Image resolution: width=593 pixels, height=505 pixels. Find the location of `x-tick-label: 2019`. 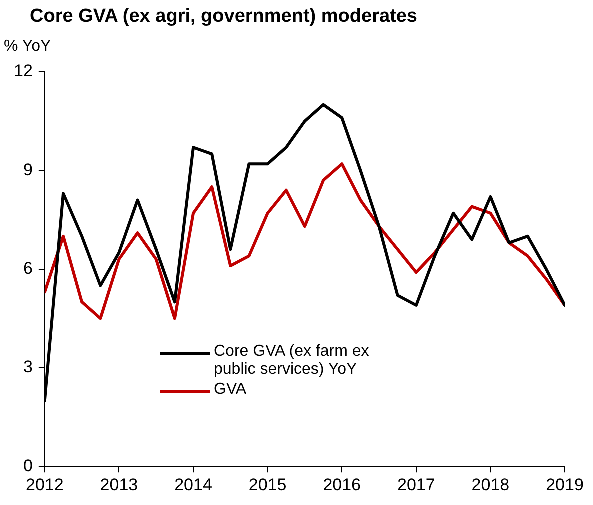

x-tick-label: 2019 is located at coordinates (565, 484).